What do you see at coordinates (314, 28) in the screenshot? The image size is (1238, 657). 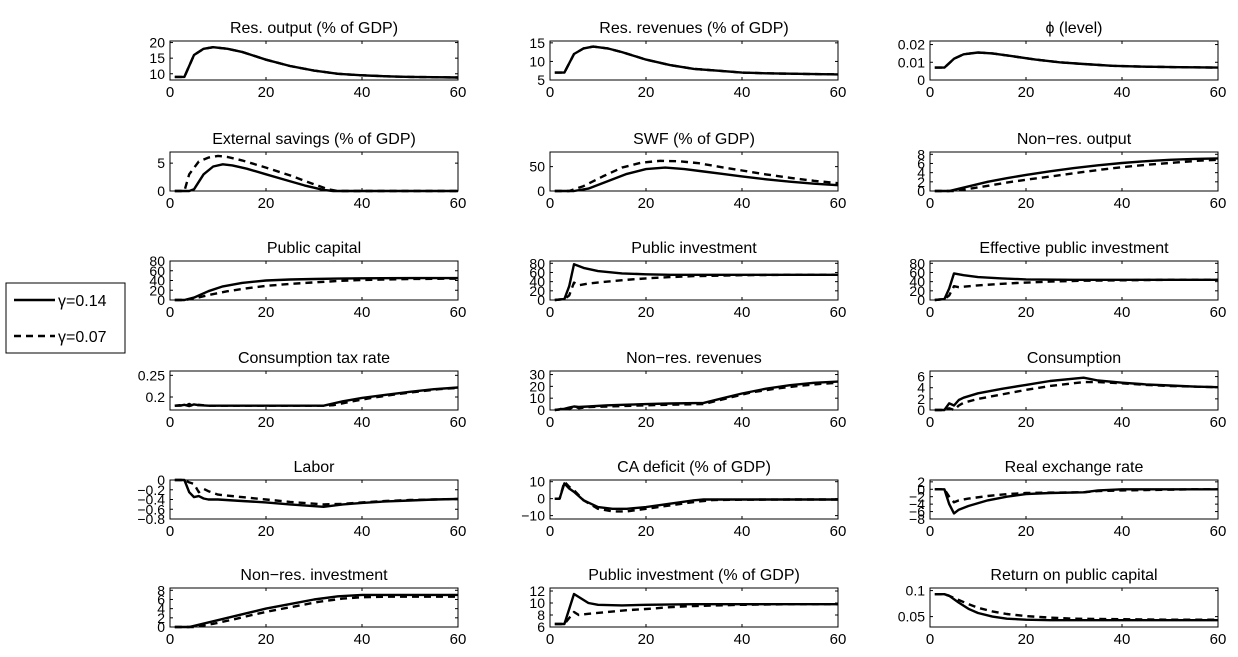 I see `panel-title: Res. output (% of GDP)` at bounding box center [314, 28].